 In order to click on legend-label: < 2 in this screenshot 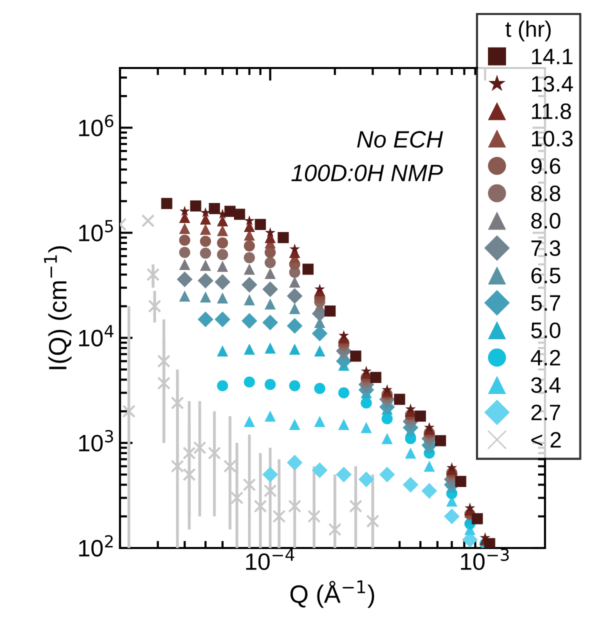, I will do `click(546, 440)`.